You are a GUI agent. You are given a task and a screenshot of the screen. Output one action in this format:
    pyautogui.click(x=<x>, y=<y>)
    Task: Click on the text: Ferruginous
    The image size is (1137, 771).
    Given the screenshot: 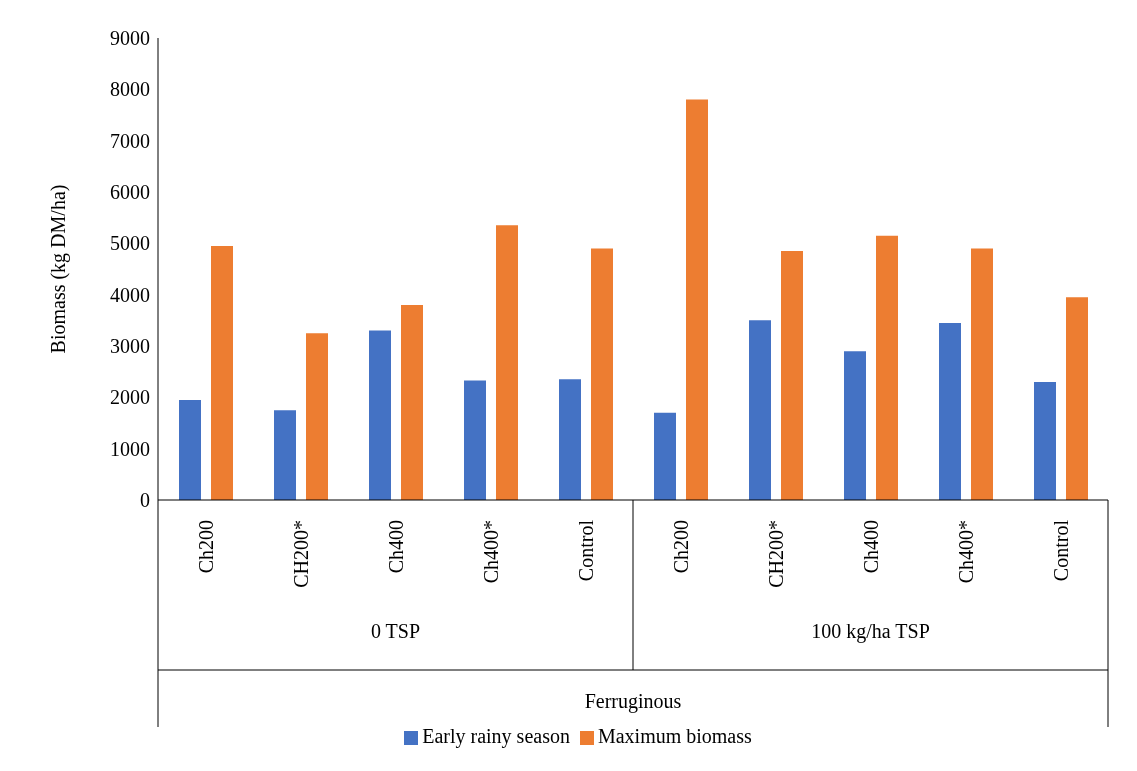 What is the action you would take?
    pyautogui.click(x=633, y=701)
    